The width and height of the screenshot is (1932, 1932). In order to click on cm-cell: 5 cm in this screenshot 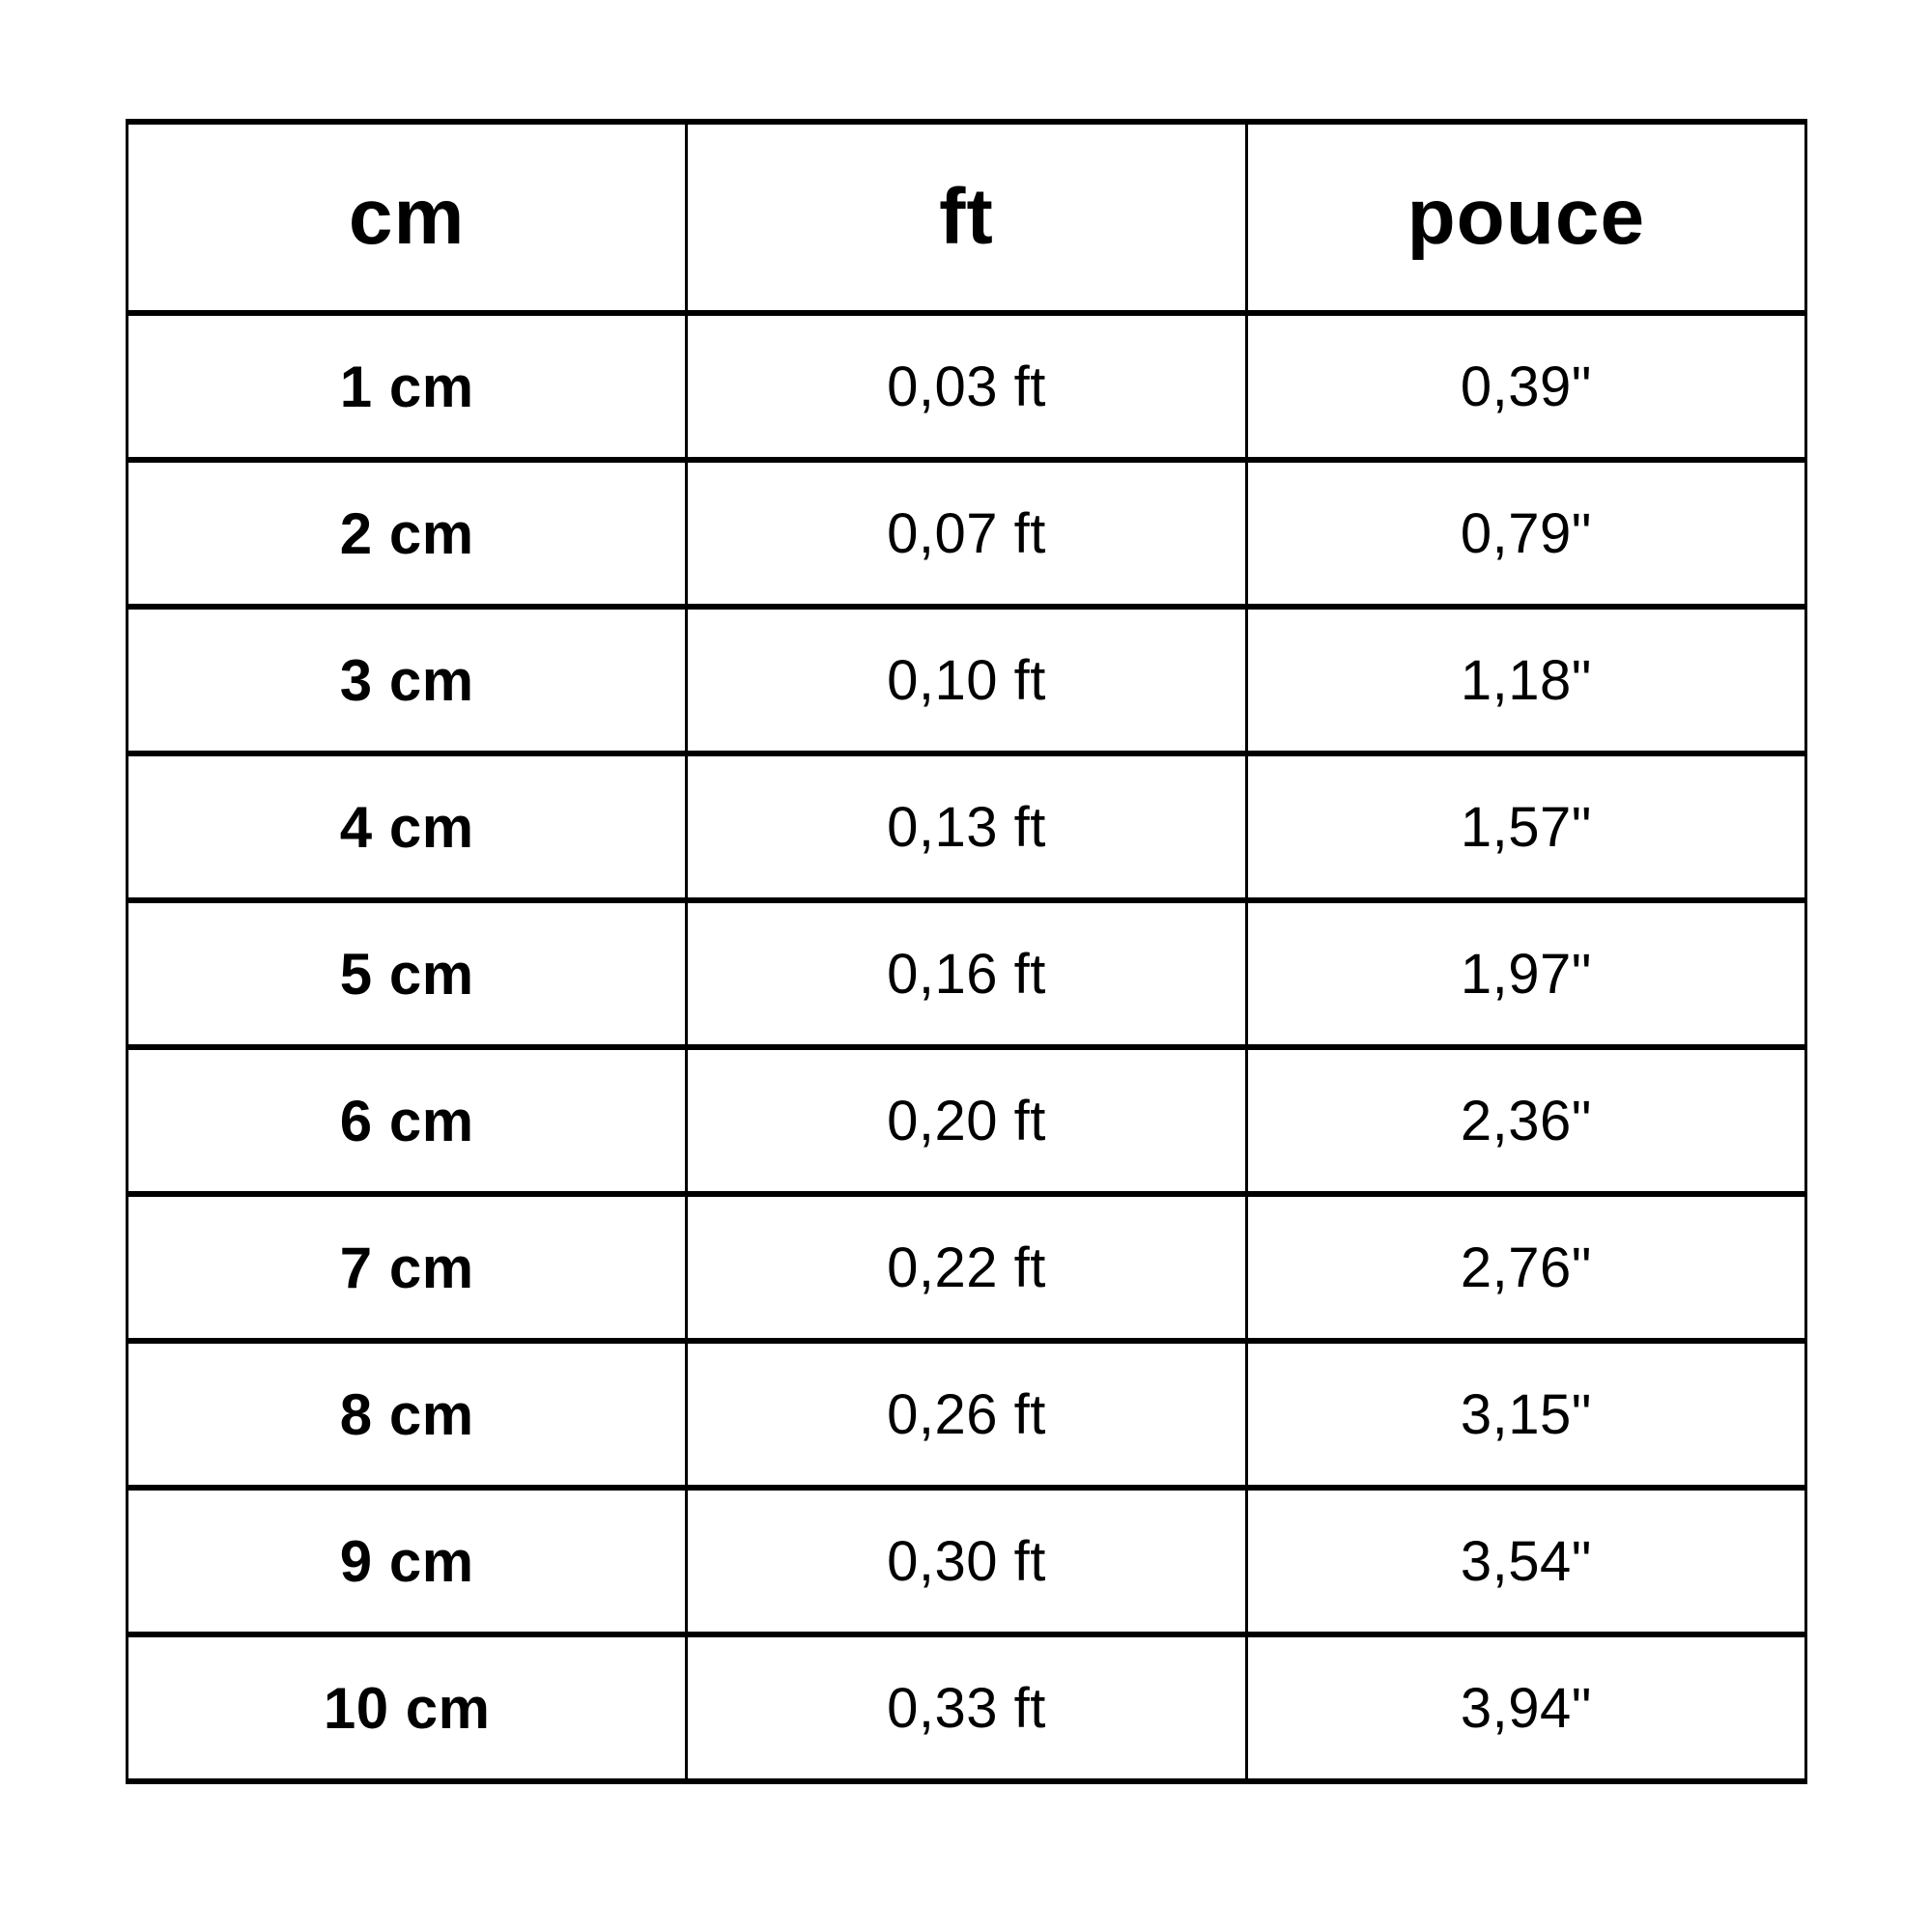, I will do `click(407, 973)`.